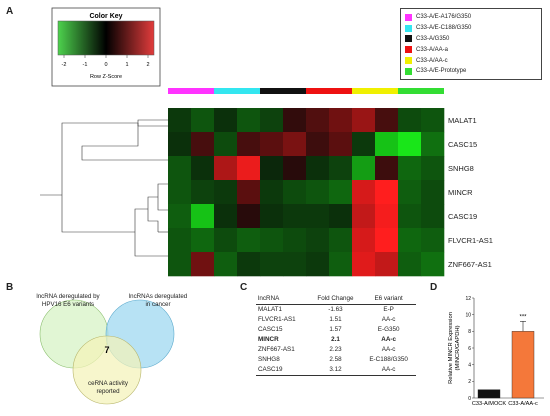 The width and height of the screenshot is (550, 416). I want to click on table-cell-lncrna: MINCR, so click(268, 340).